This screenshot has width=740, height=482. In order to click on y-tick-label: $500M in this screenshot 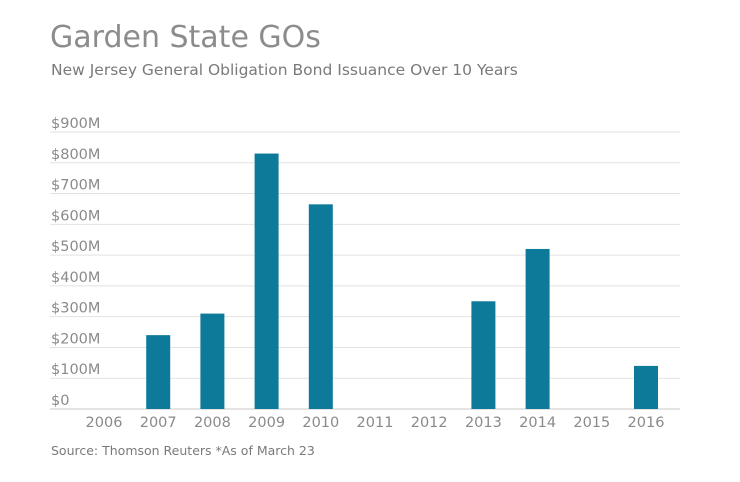, I will do `click(75, 247)`.